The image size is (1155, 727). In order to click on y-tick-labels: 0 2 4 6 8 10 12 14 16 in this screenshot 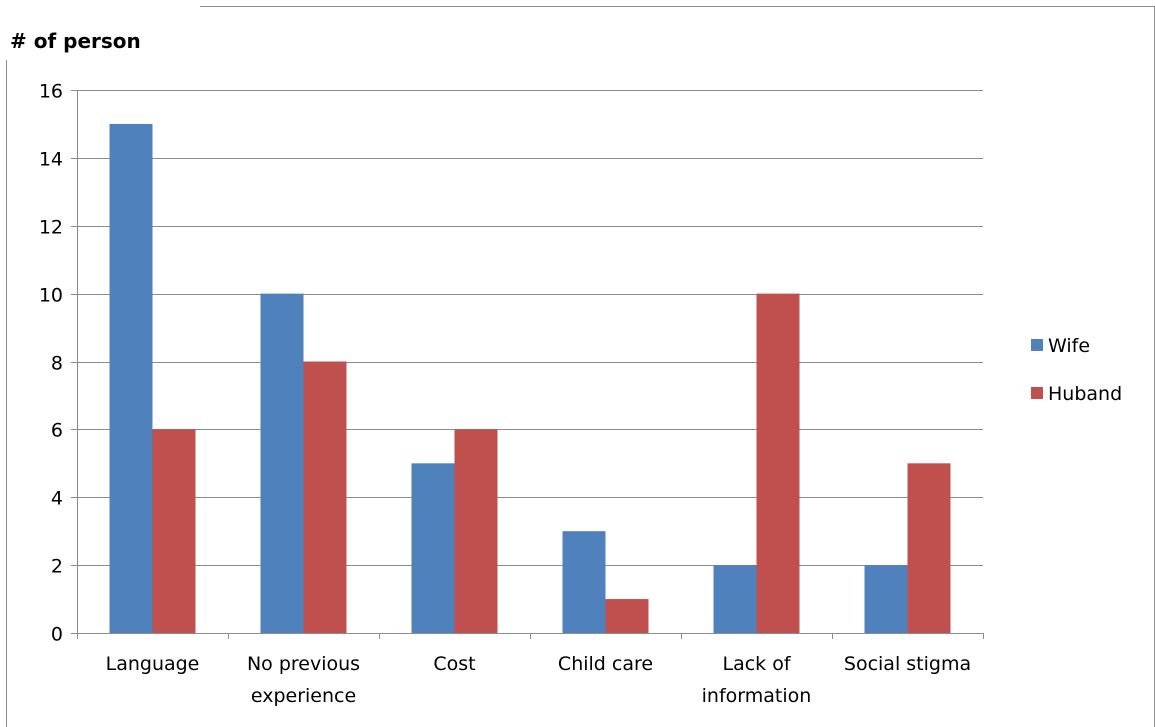, I will do `click(51, 363)`.